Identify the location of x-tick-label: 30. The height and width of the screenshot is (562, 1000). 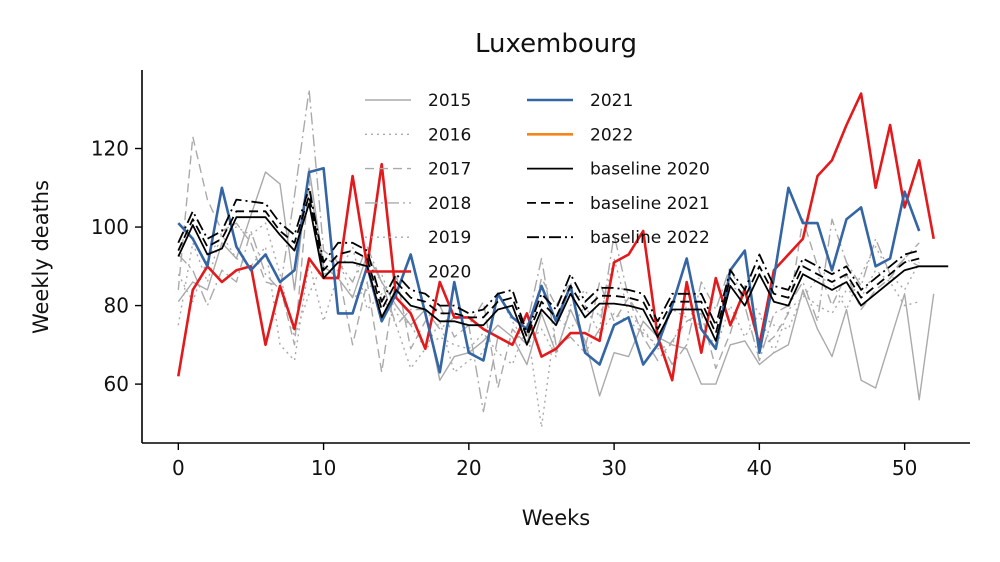
(613, 468).